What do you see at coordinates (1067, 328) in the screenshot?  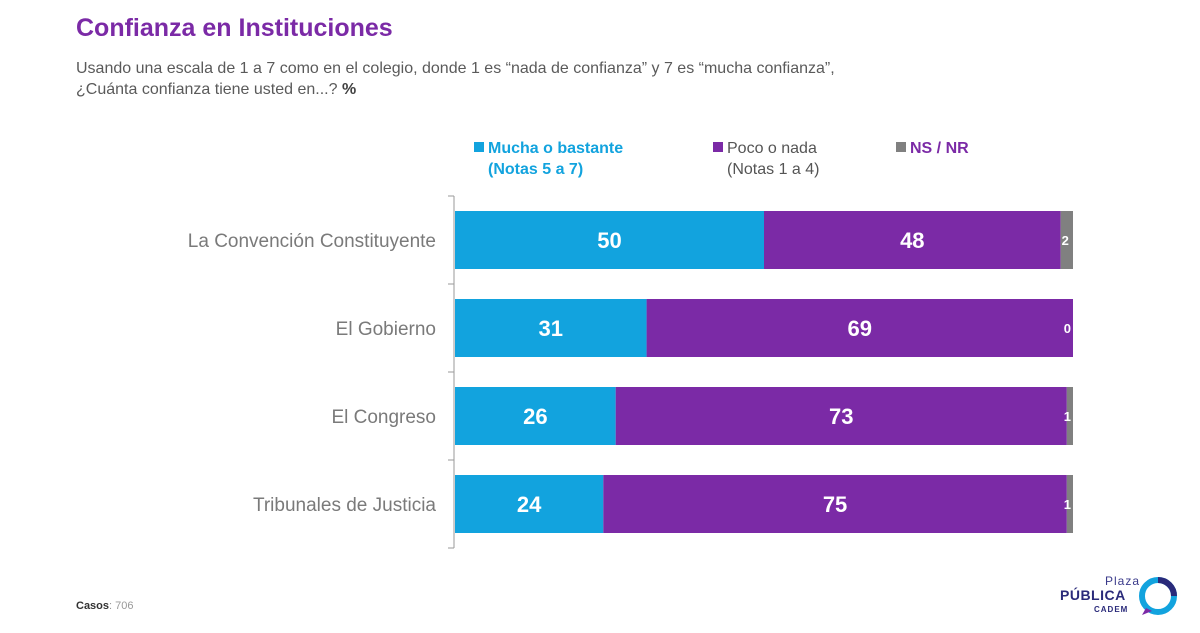 I see `data-label: 0` at bounding box center [1067, 328].